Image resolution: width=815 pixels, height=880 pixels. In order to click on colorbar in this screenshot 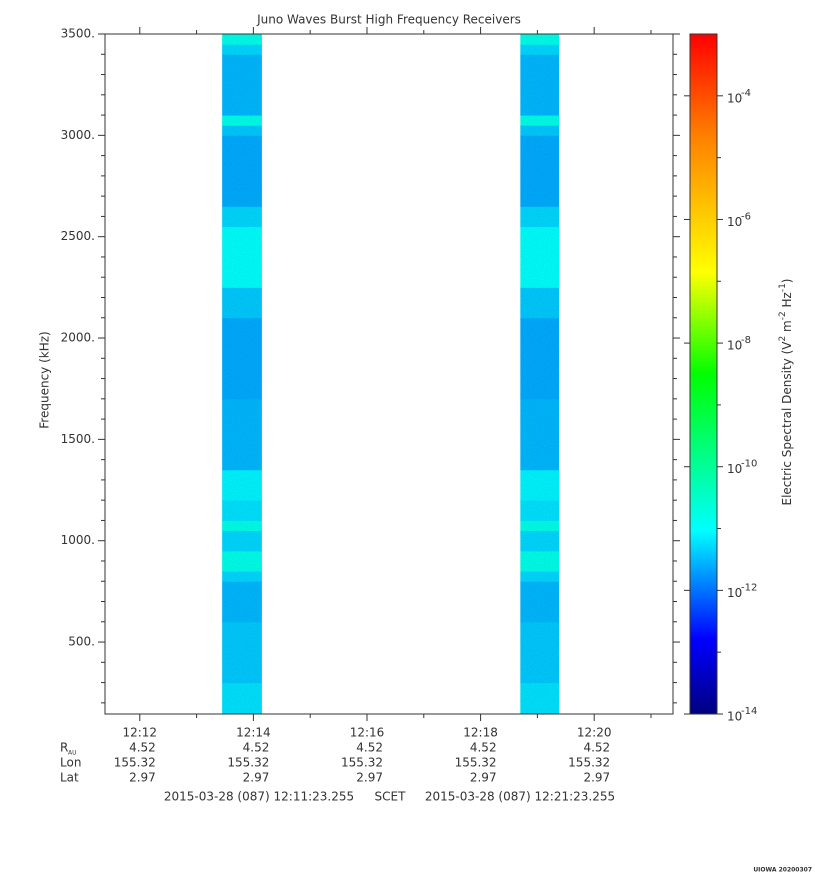, I will do `click(703, 374)`.